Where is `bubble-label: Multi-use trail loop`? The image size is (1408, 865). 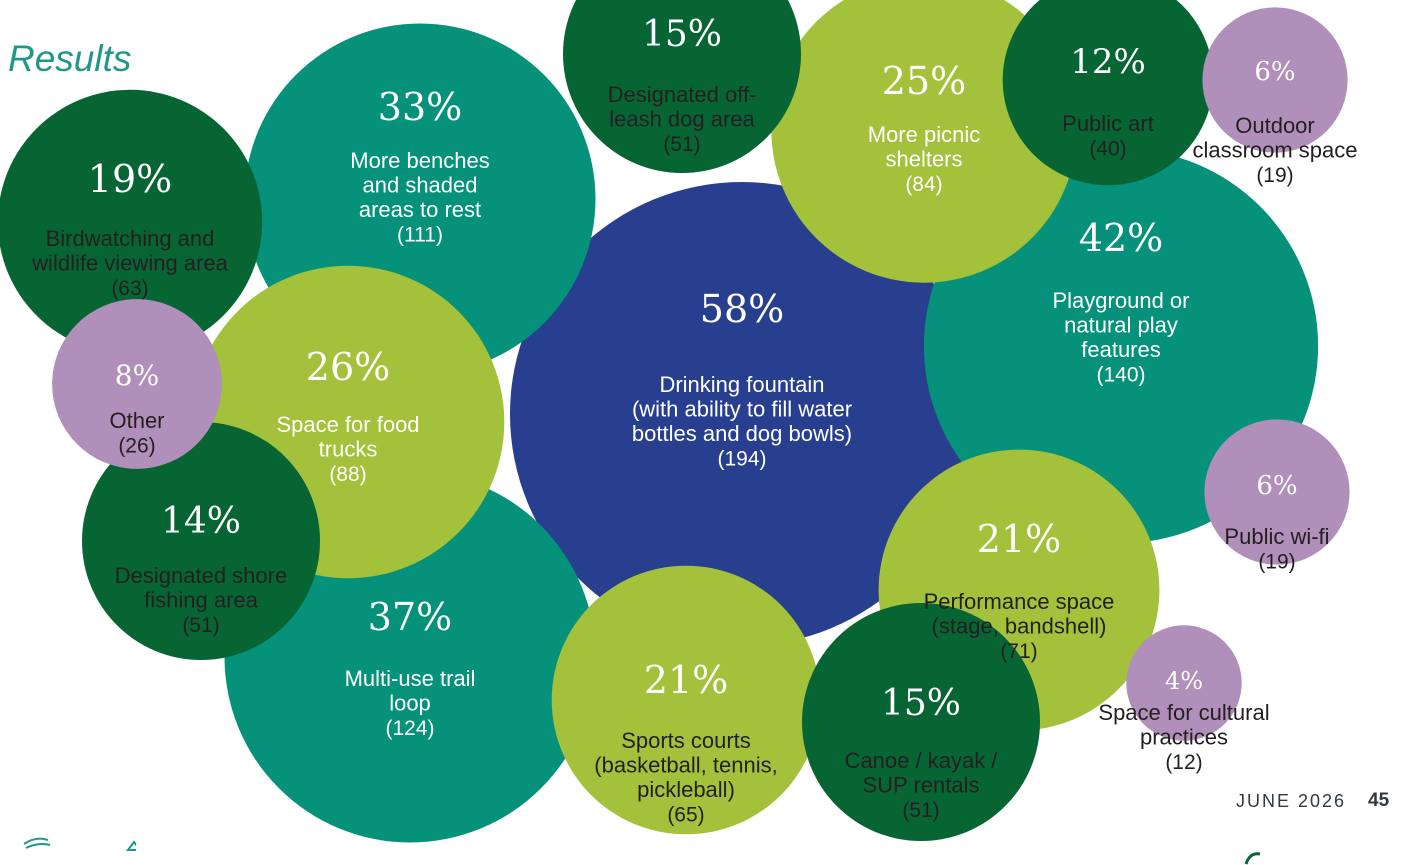 bubble-label: Multi-use trail loop is located at coordinates (410, 691).